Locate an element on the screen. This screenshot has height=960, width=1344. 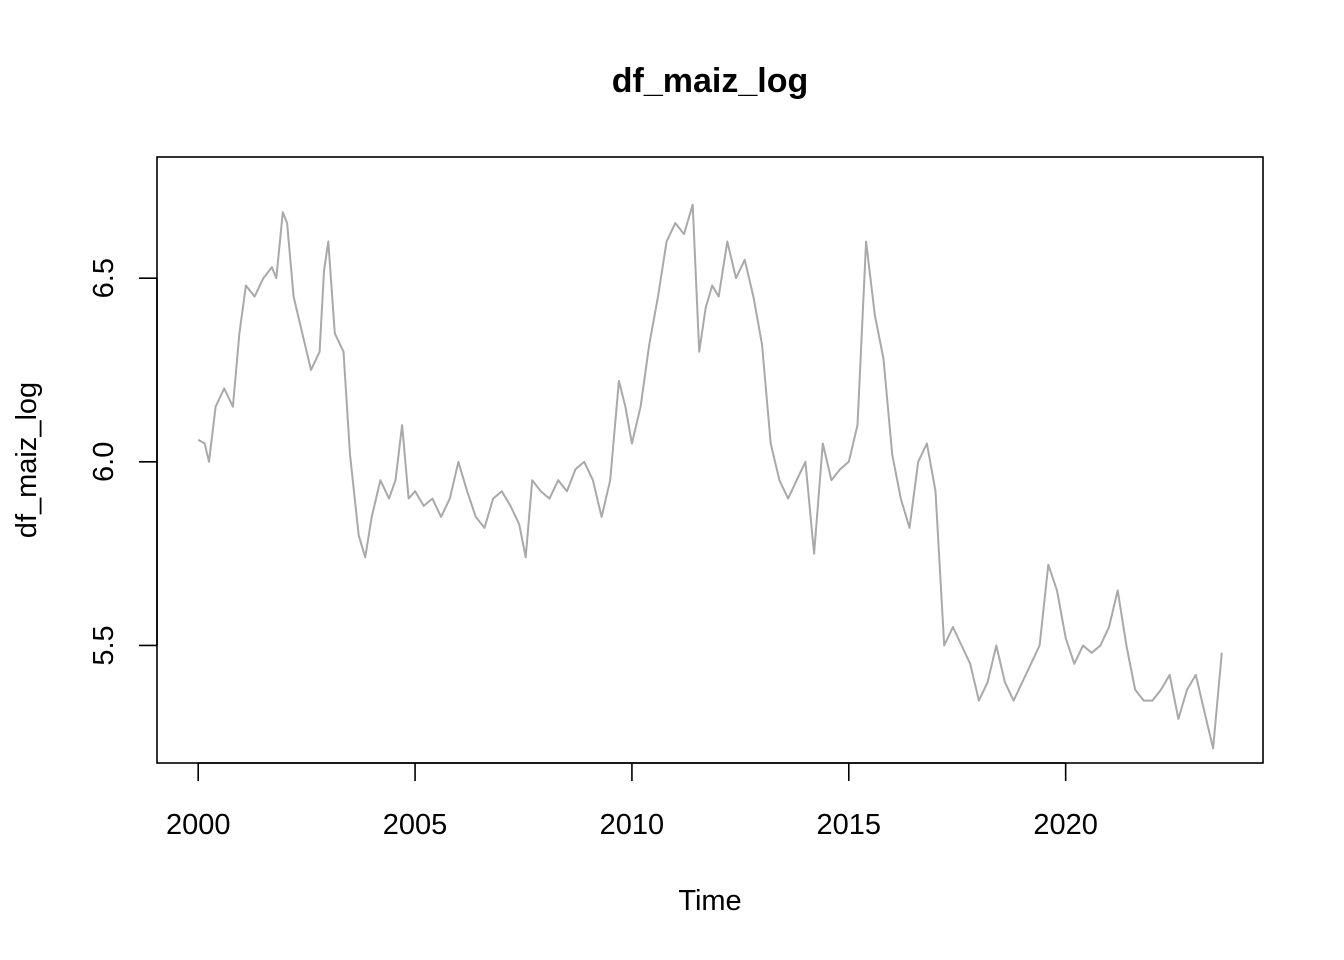
x-tick-label: 2010 is located at coordinates (632, 825).